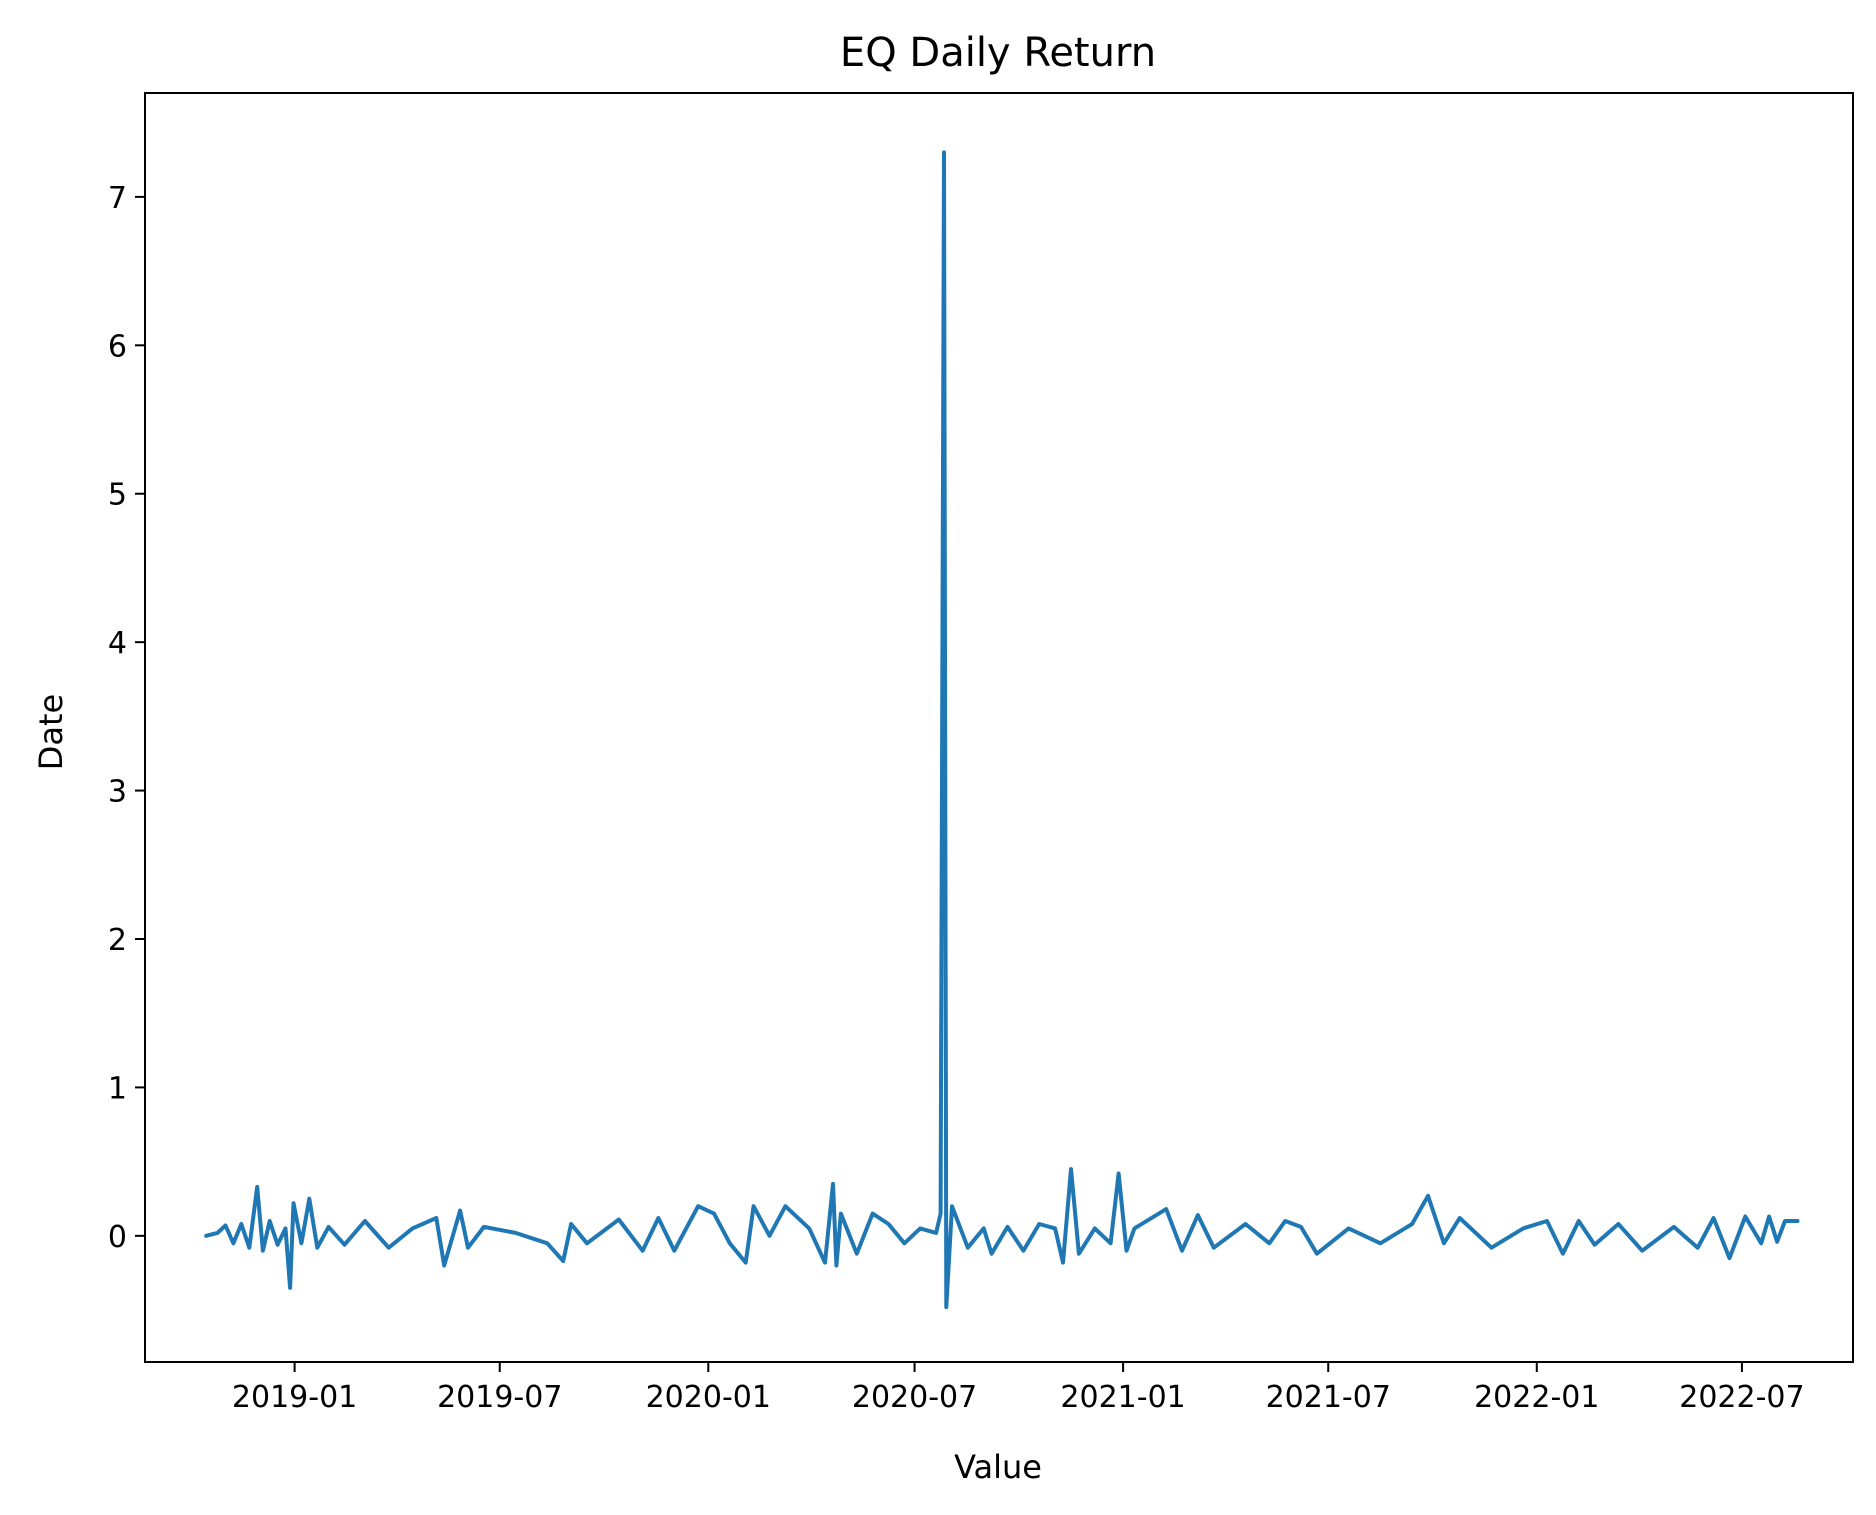 The width and height of the screenshot is (1876, 1515). Describe the element at coordinates (914, 1397) in the screenshot. I see `x-tick-label: 2020-07` at that location.